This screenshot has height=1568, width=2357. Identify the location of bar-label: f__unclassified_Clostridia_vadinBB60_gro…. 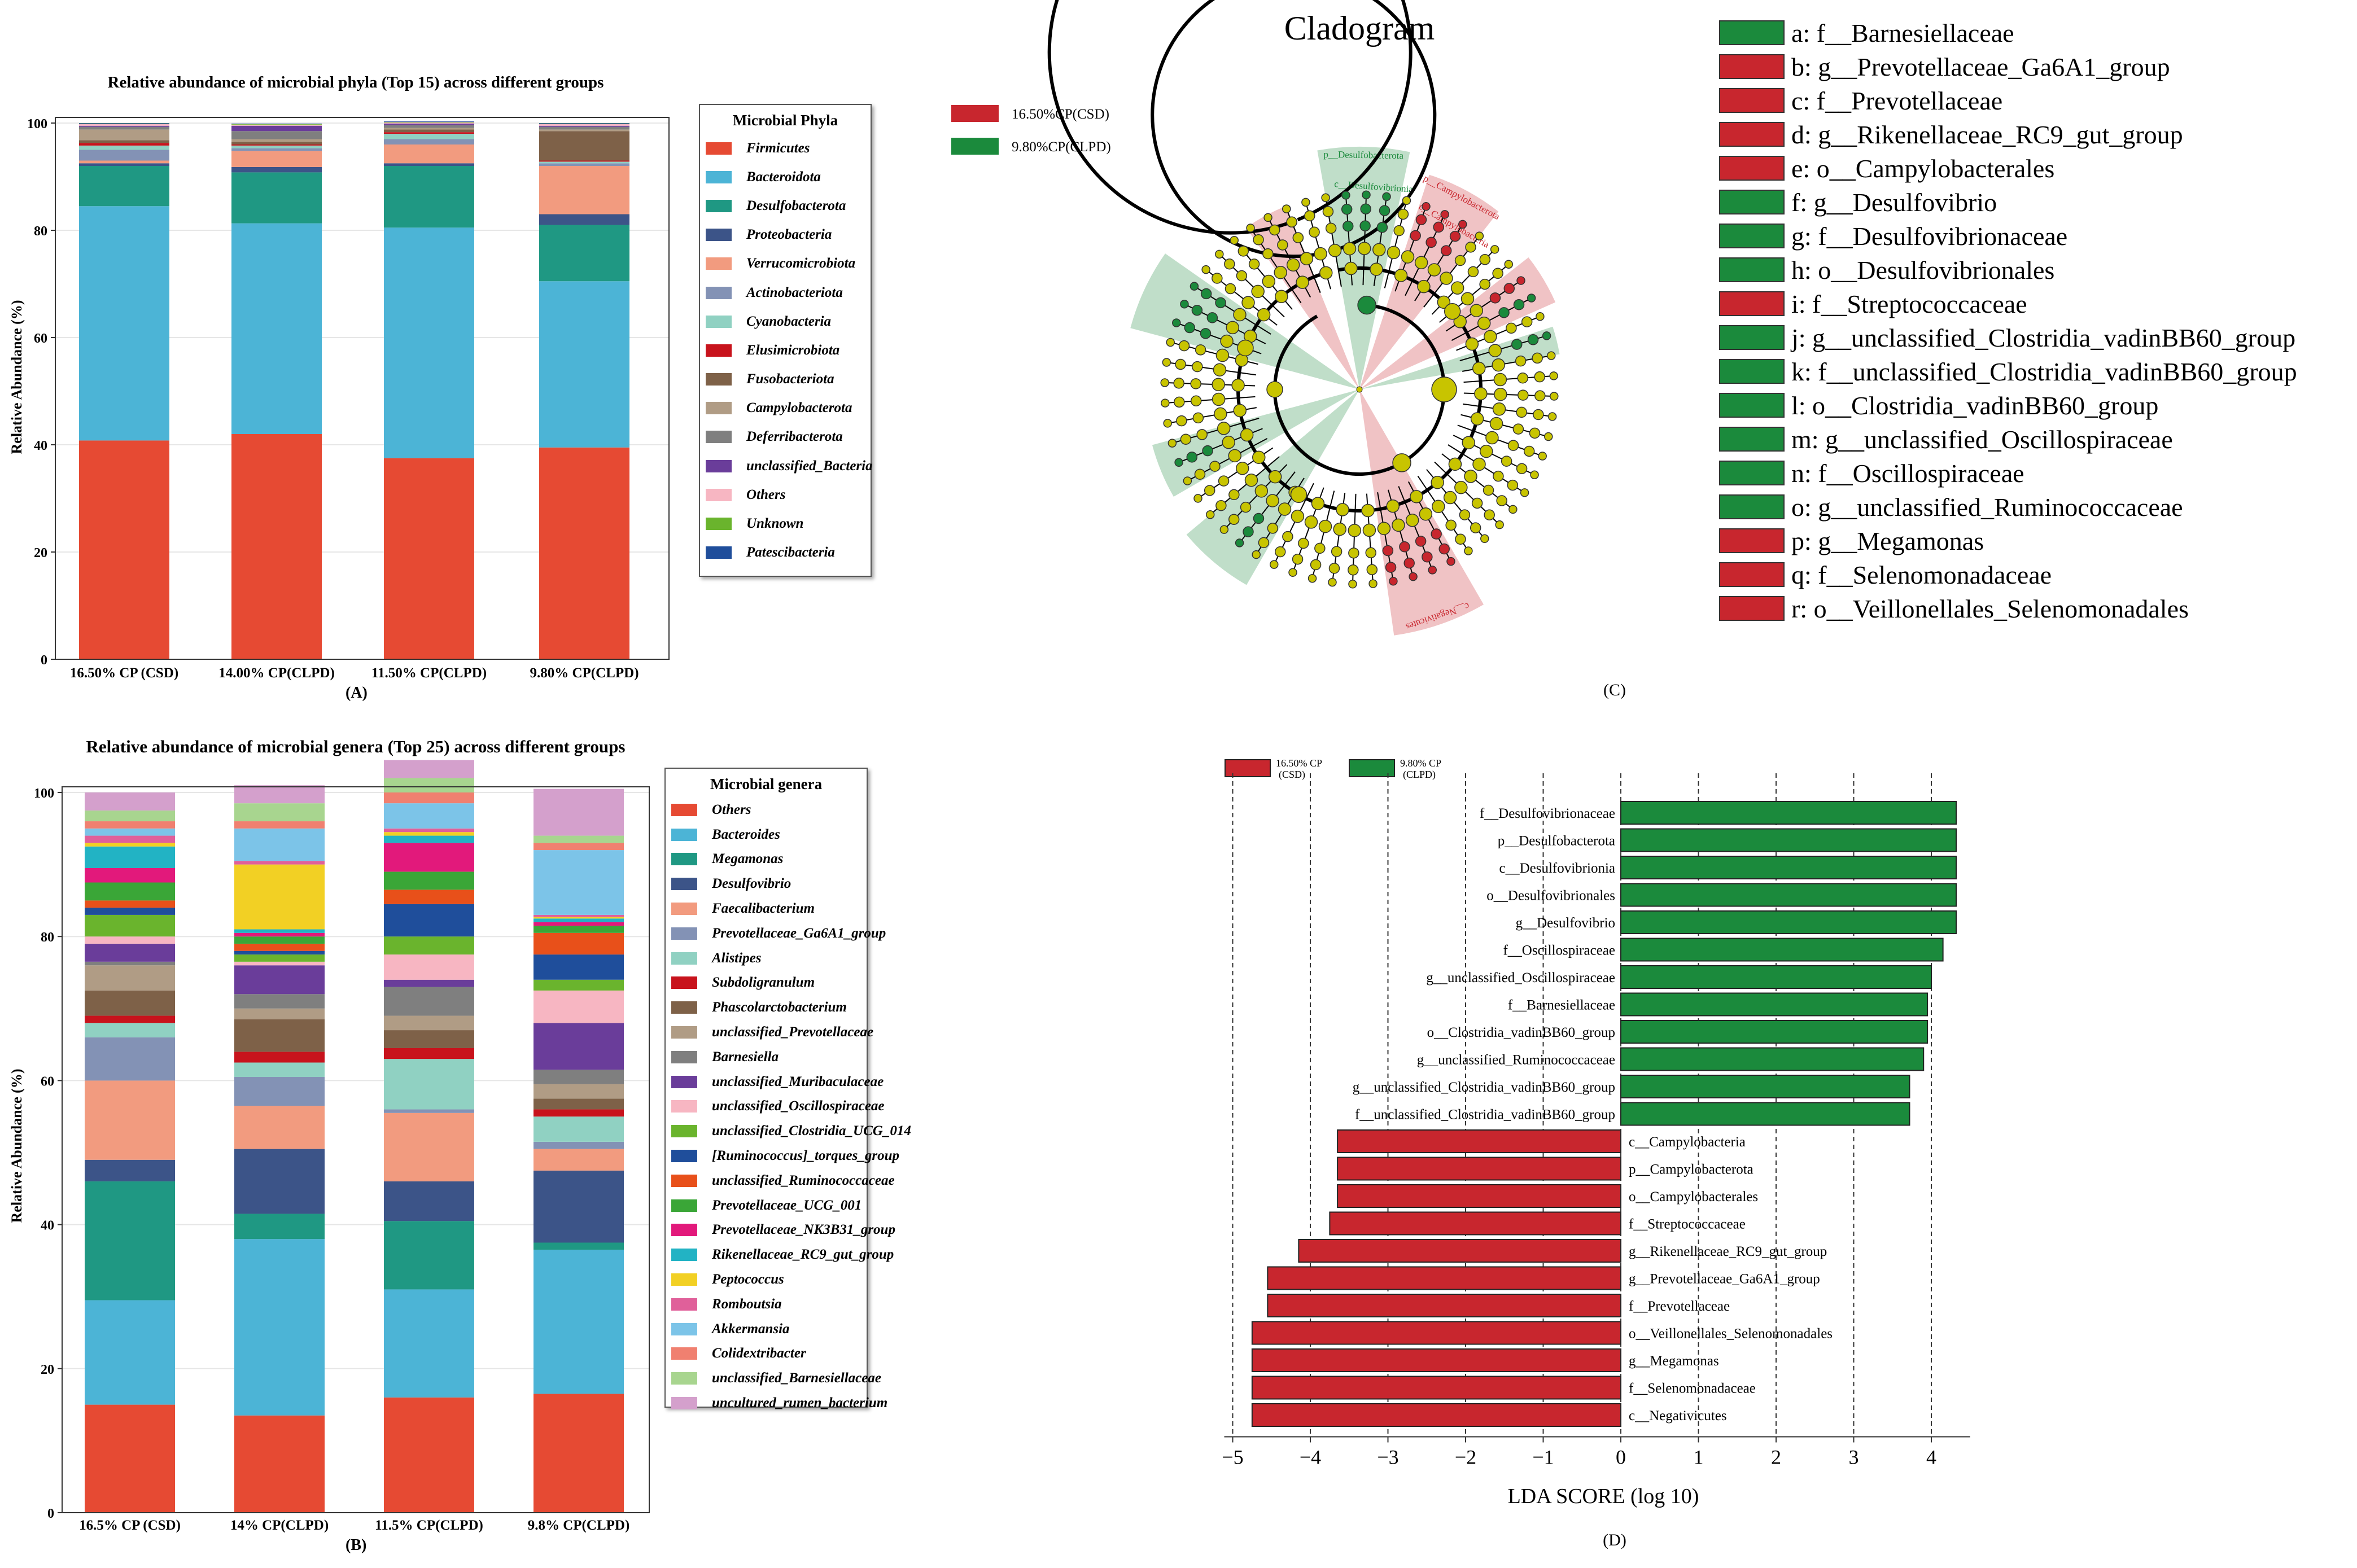
(1485, 1115).